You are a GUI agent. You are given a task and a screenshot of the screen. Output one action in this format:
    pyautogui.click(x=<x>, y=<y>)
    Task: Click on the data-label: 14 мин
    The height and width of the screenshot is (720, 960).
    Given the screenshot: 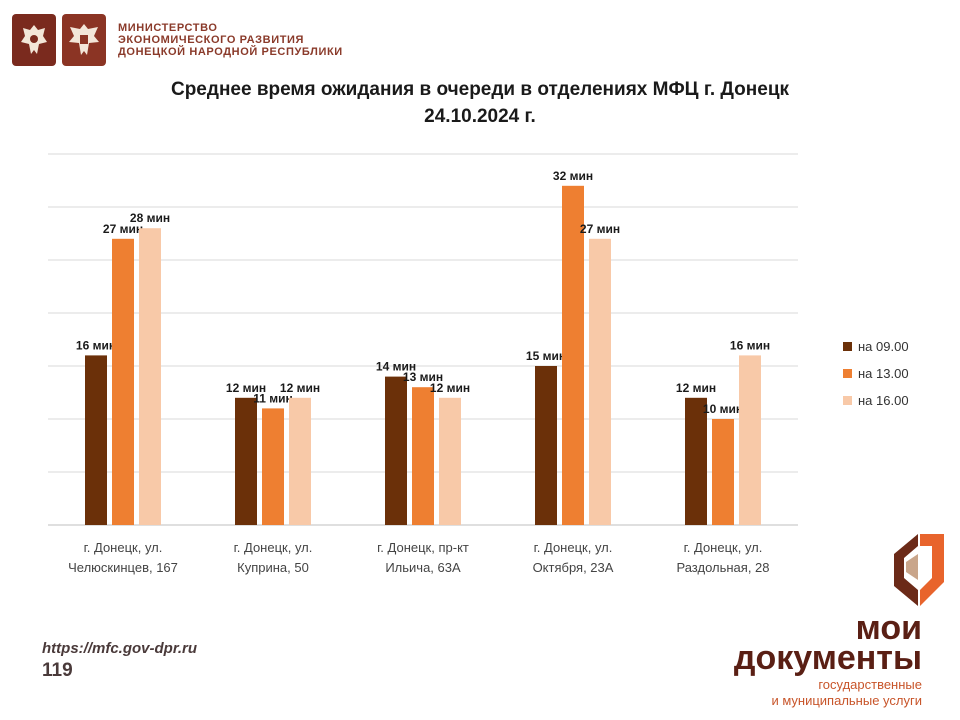 What is the action you would take?
    pyautogui.click(x=396, y=367)
    